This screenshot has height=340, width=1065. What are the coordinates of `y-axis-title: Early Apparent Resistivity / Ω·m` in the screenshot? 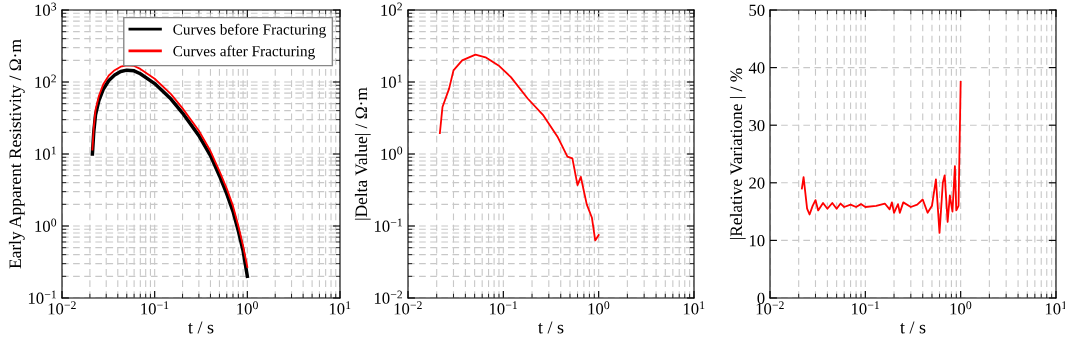 It's located at (16, 154).